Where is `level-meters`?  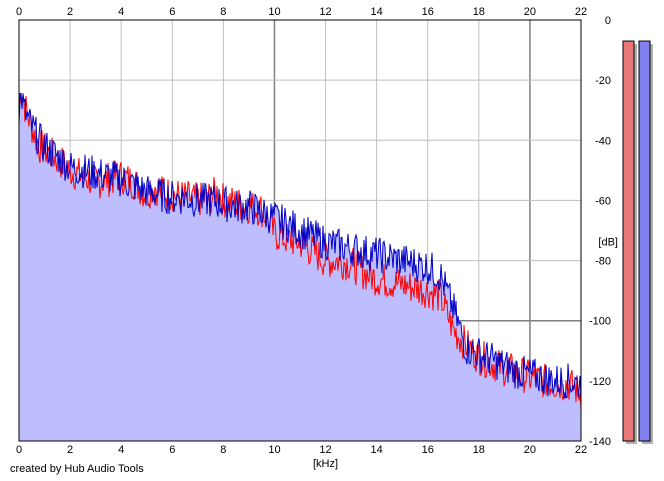
level-meters is located at coordinates (637, 242).